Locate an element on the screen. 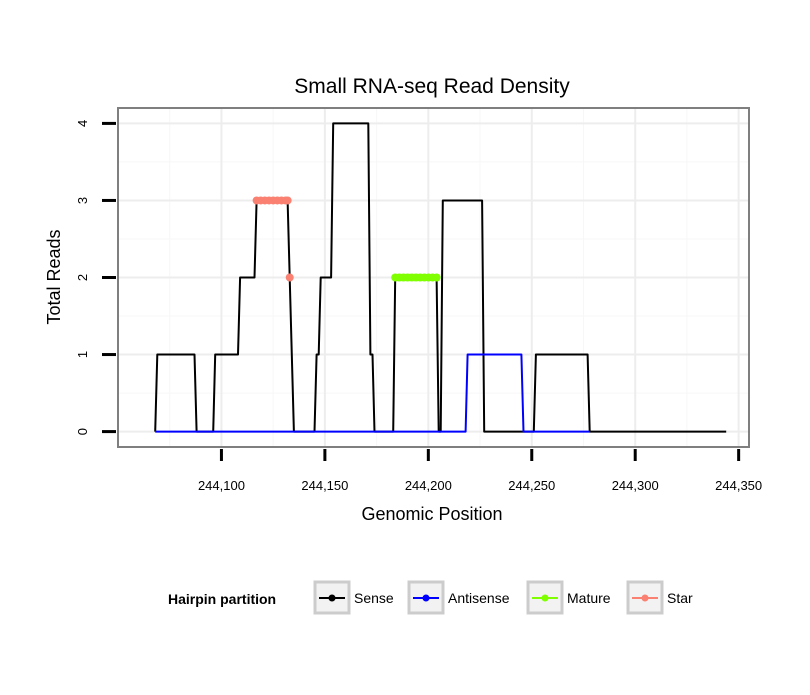  y-tick-label: 3 is located at coordinates (82, 200).